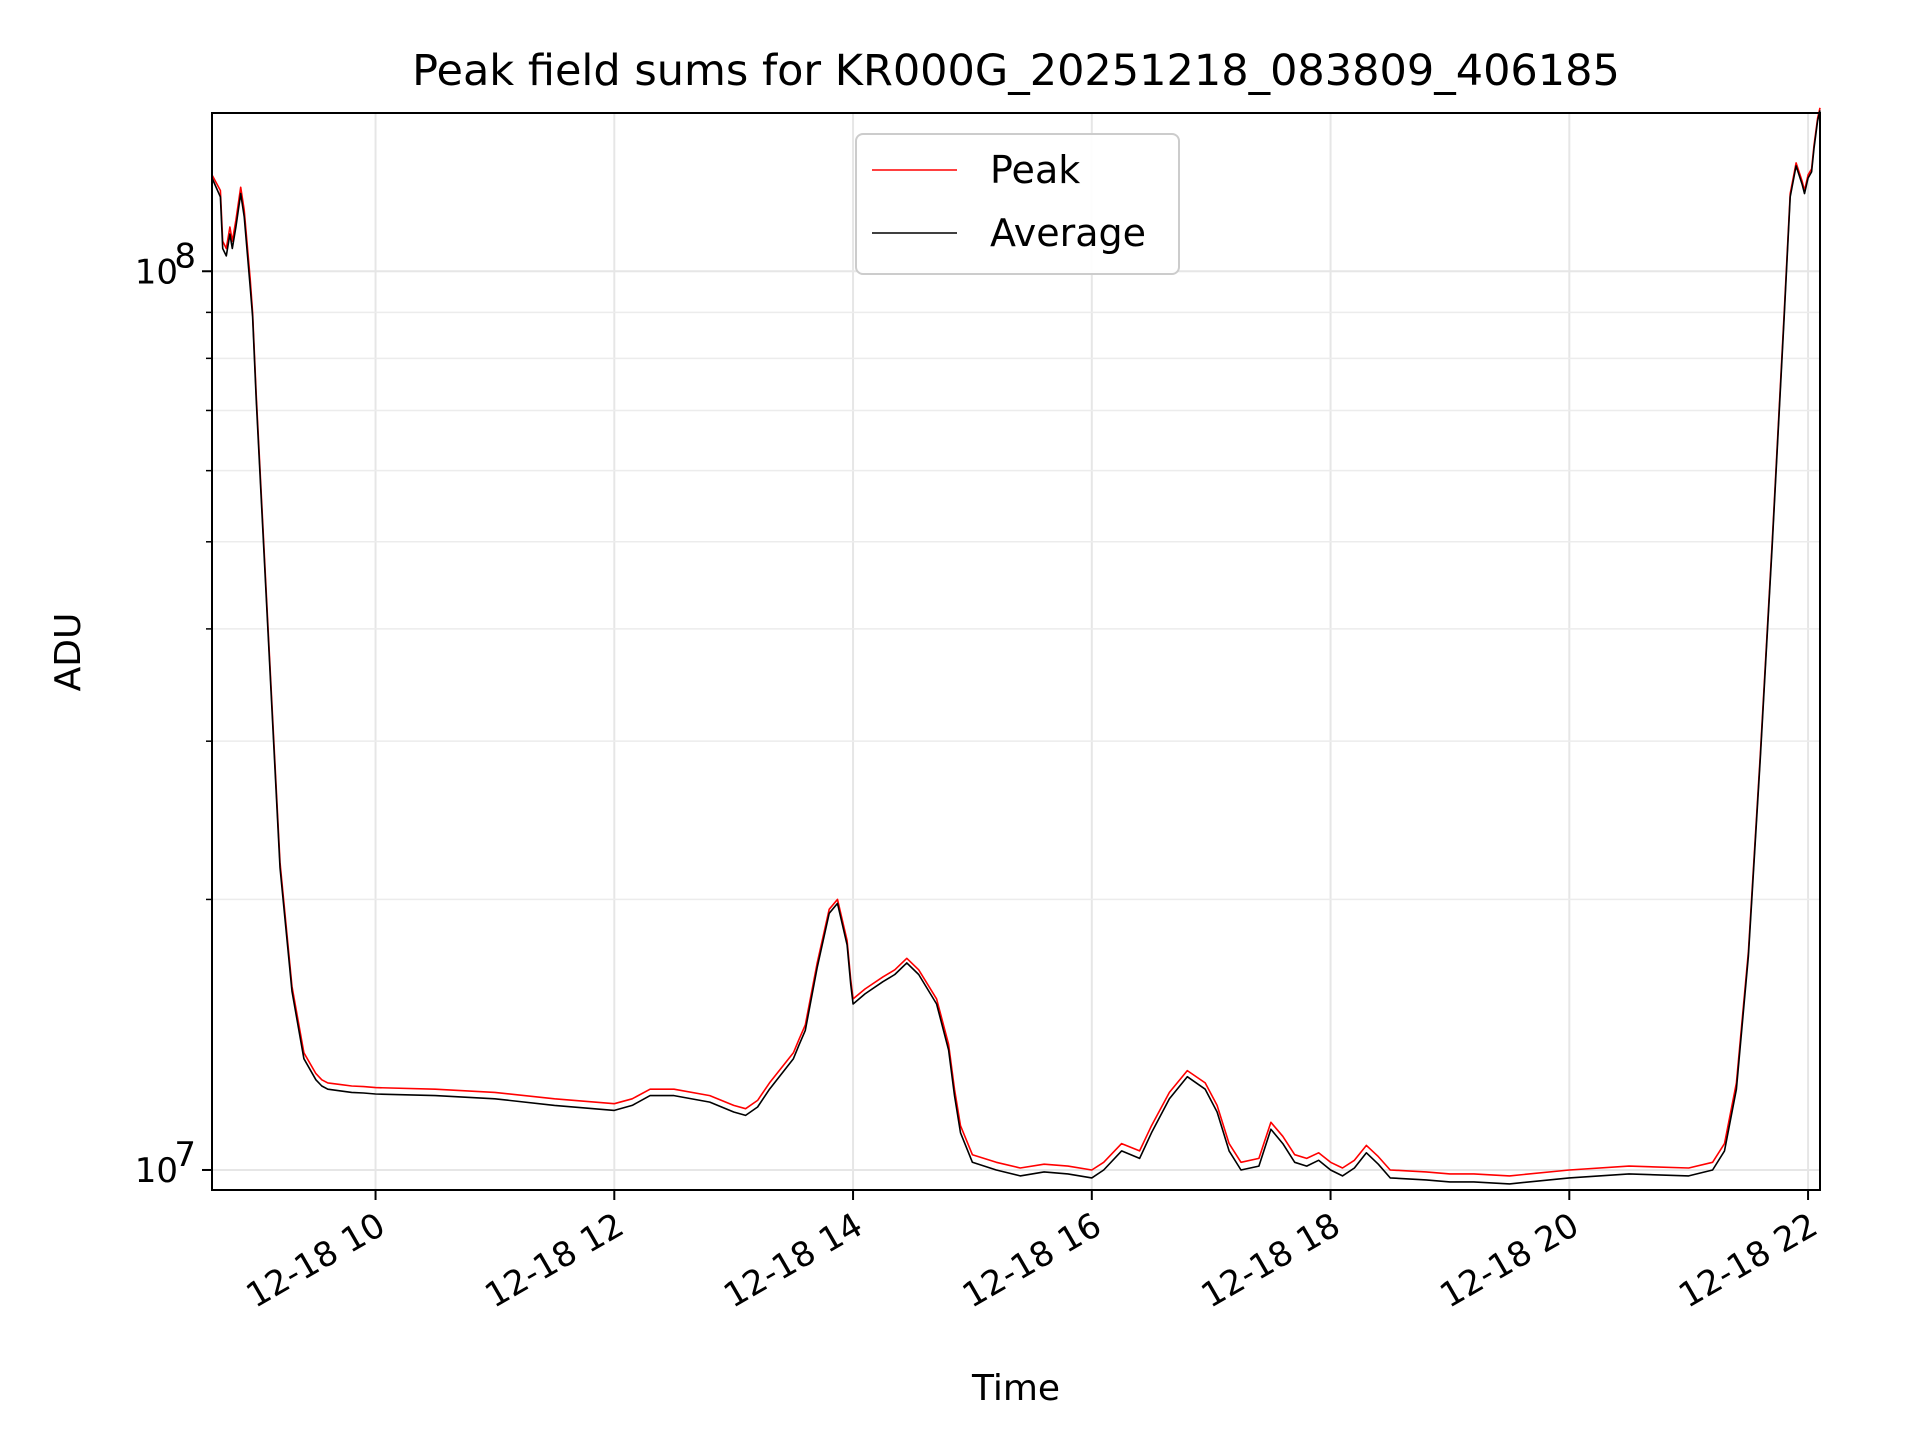 The width and height of the screenshot is (1920, 1440). I want to click on legend-box, so click(1017, 204).